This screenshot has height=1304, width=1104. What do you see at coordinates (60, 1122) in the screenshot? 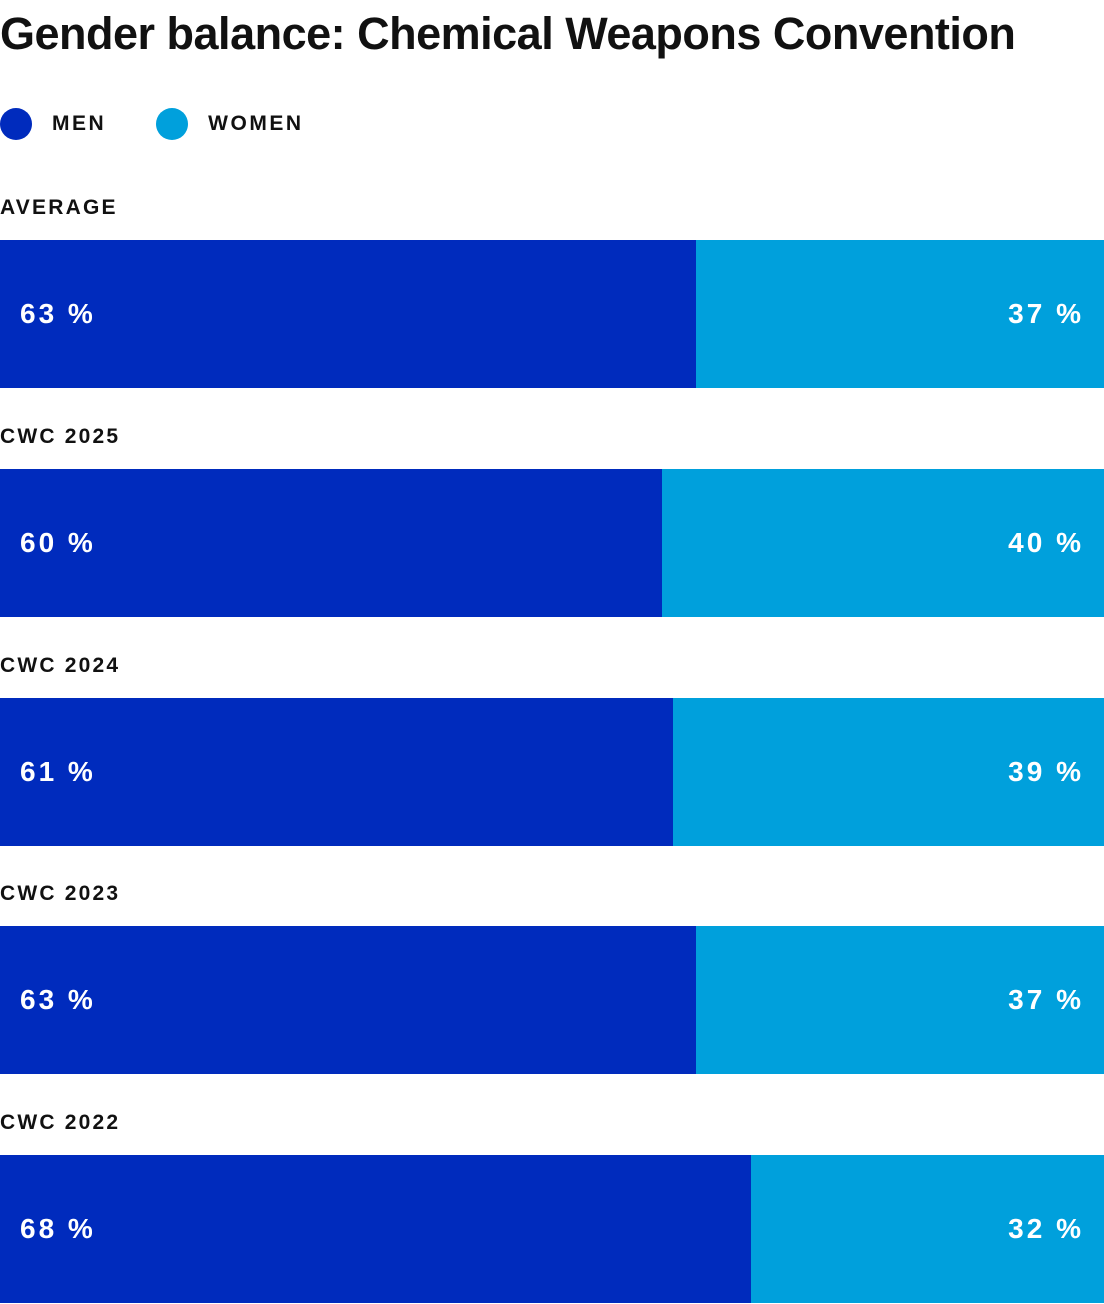
I see `category-label-cwc-2022: CWC 2022` at bounding box center [60, 1122].